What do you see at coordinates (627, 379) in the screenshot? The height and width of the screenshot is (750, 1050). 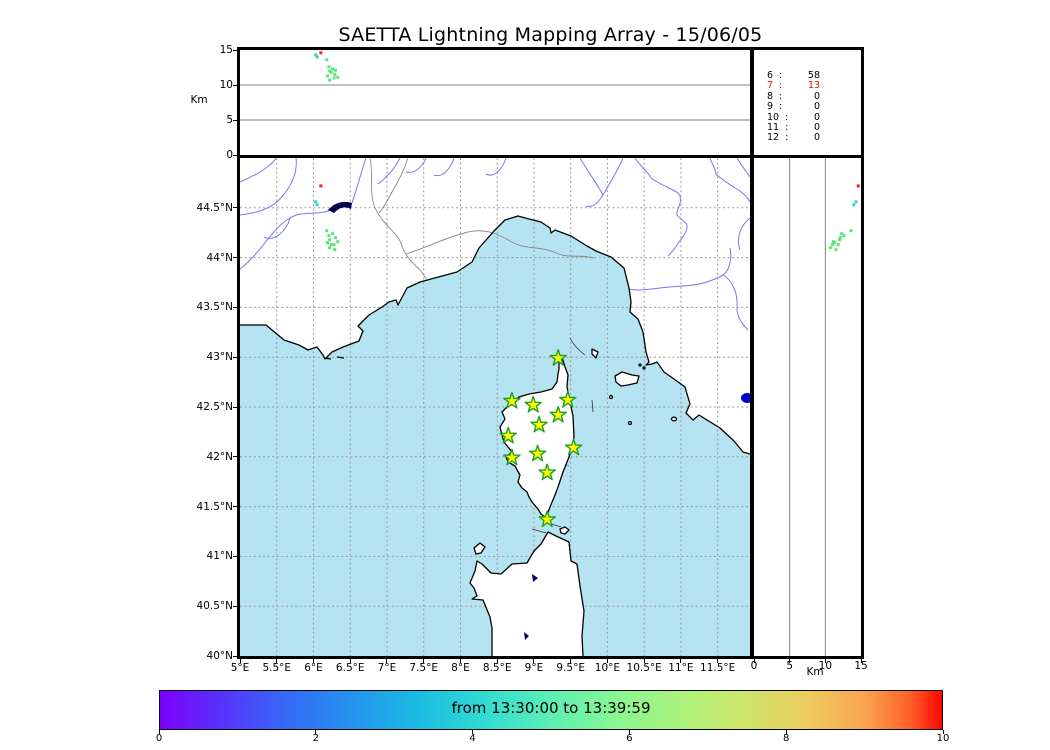 I see `elba-island` at bounding box center [627, 379].